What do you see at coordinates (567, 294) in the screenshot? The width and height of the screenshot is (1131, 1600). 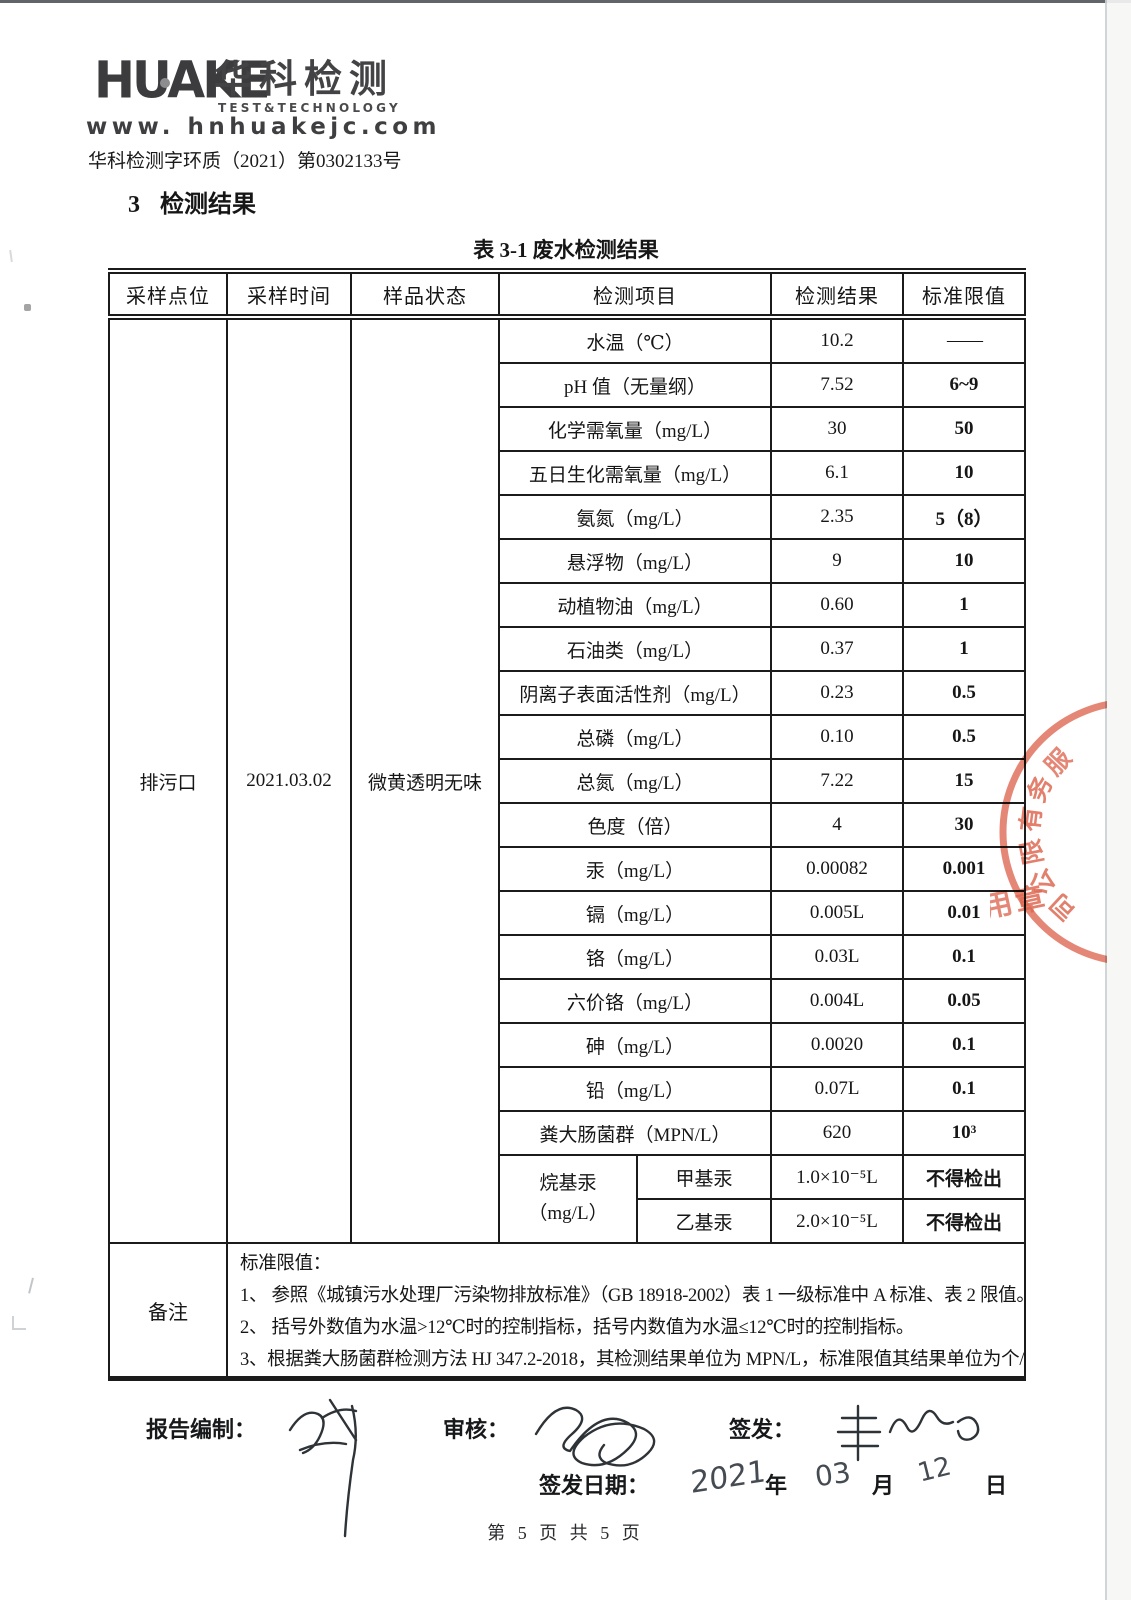 I see `table-header-row: 采样点位 采样时间 样品状态 检测项目 检测结果 标准限值` at bounding box center [567, 294].